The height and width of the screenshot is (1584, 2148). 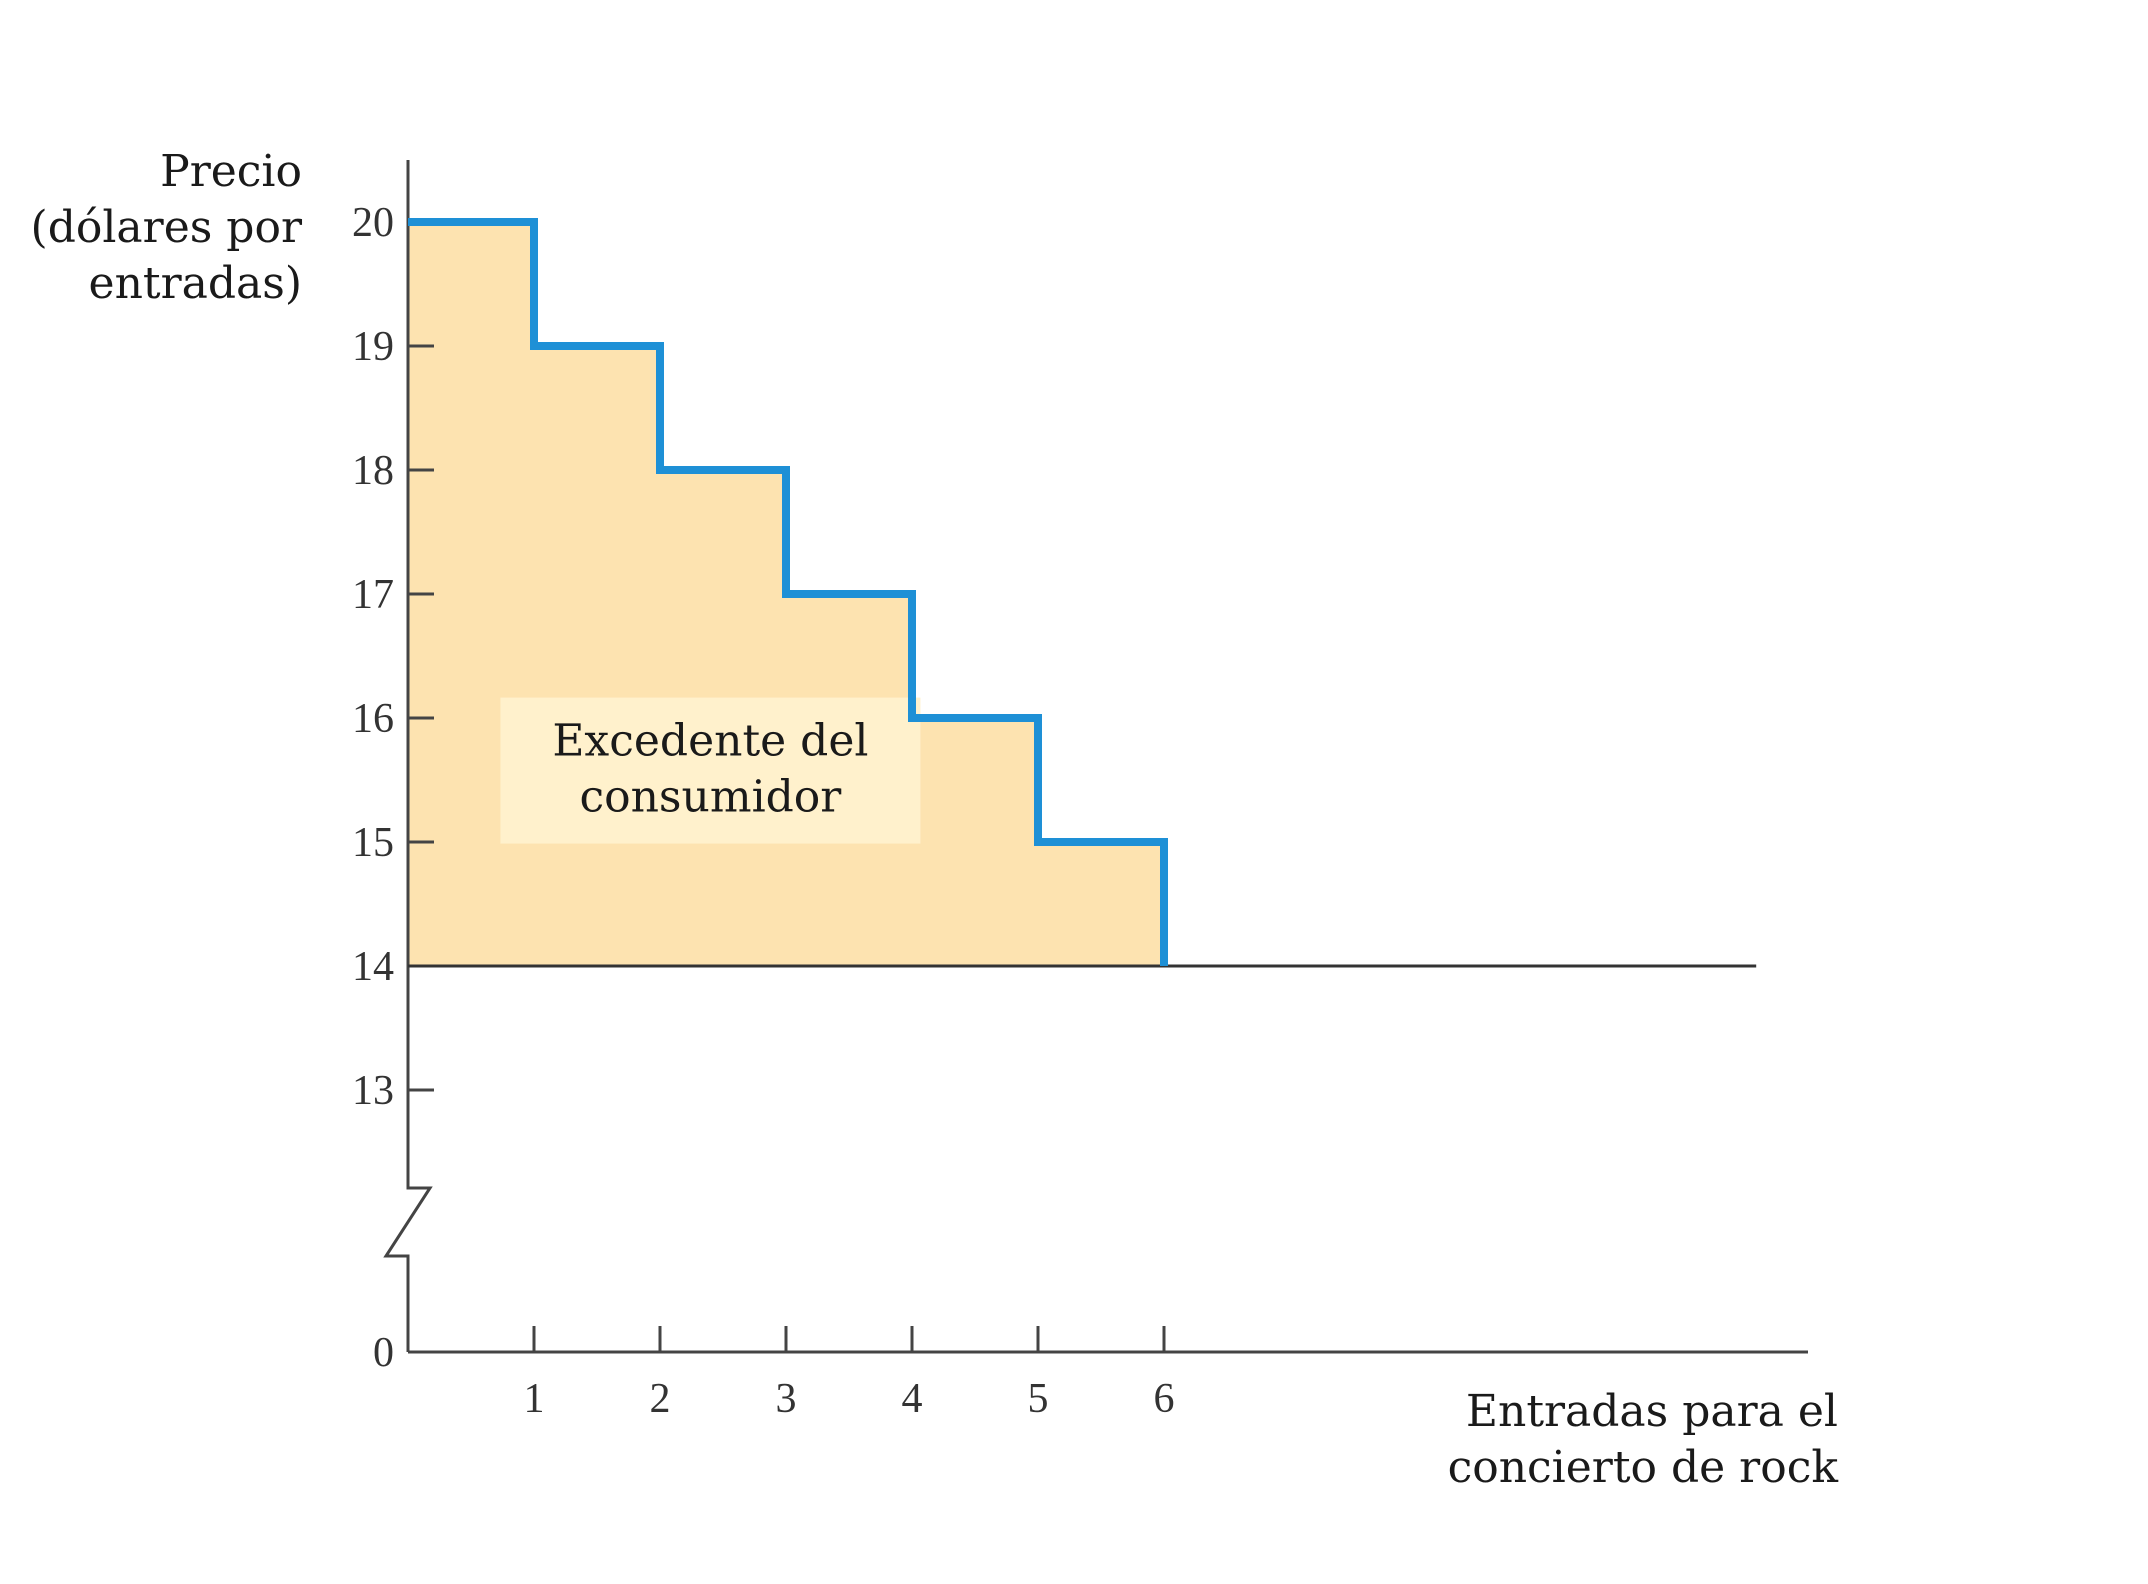 I want to click on x-tick-label-2: 2, so click(x=660, y=1399).